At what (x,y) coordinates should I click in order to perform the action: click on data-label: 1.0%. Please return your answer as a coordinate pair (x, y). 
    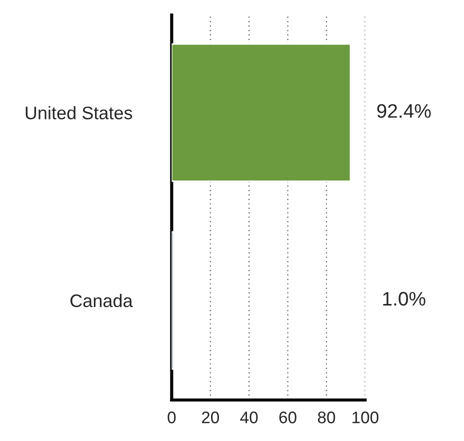
    Looking at the image, I should click on (404, 299).